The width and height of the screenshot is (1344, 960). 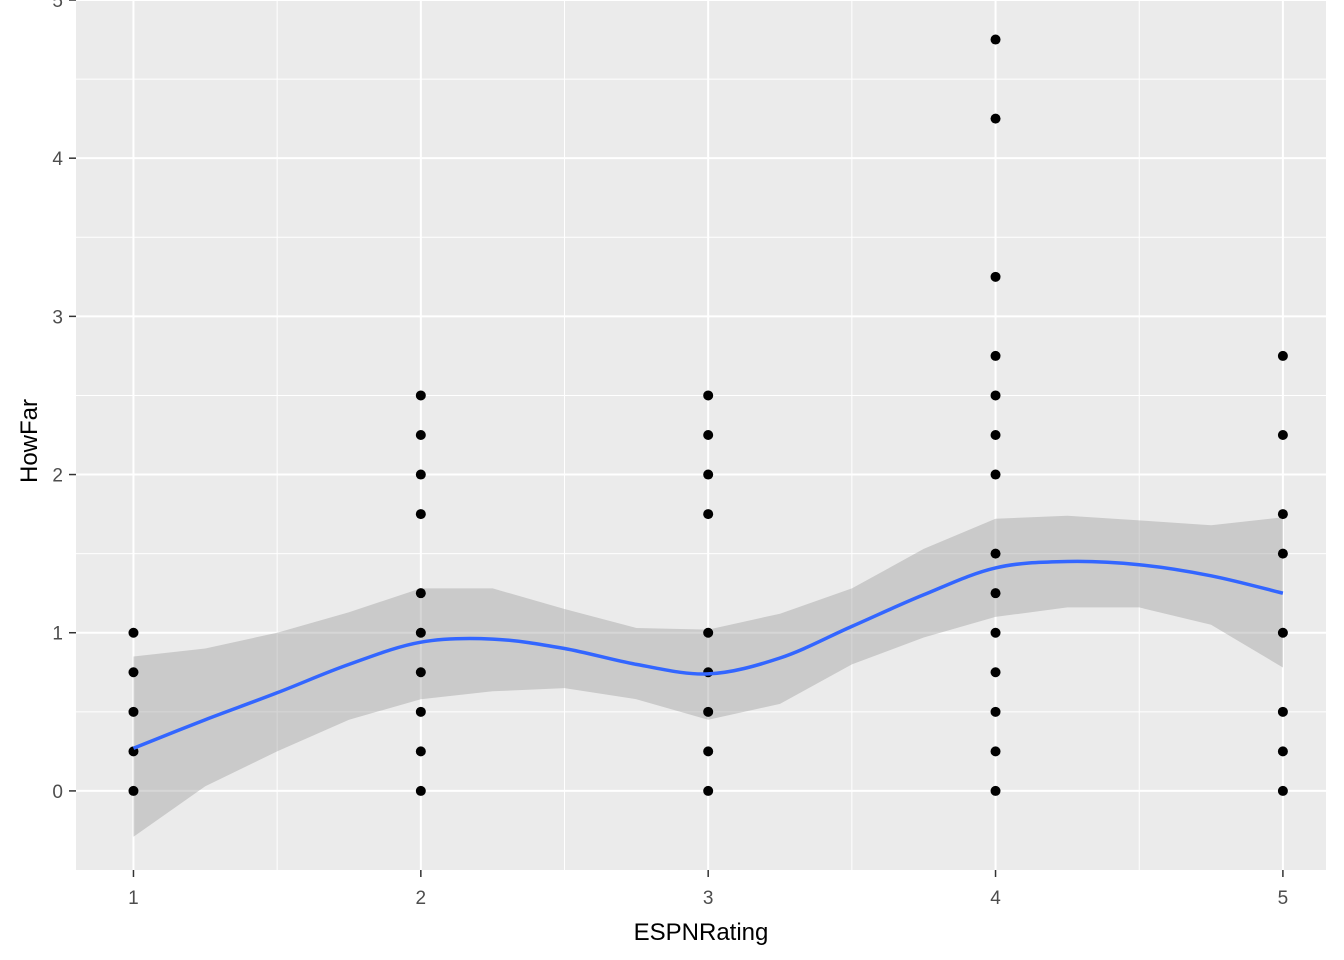 I want to click on y-tick-label: 3, so click(x=57, y=317).